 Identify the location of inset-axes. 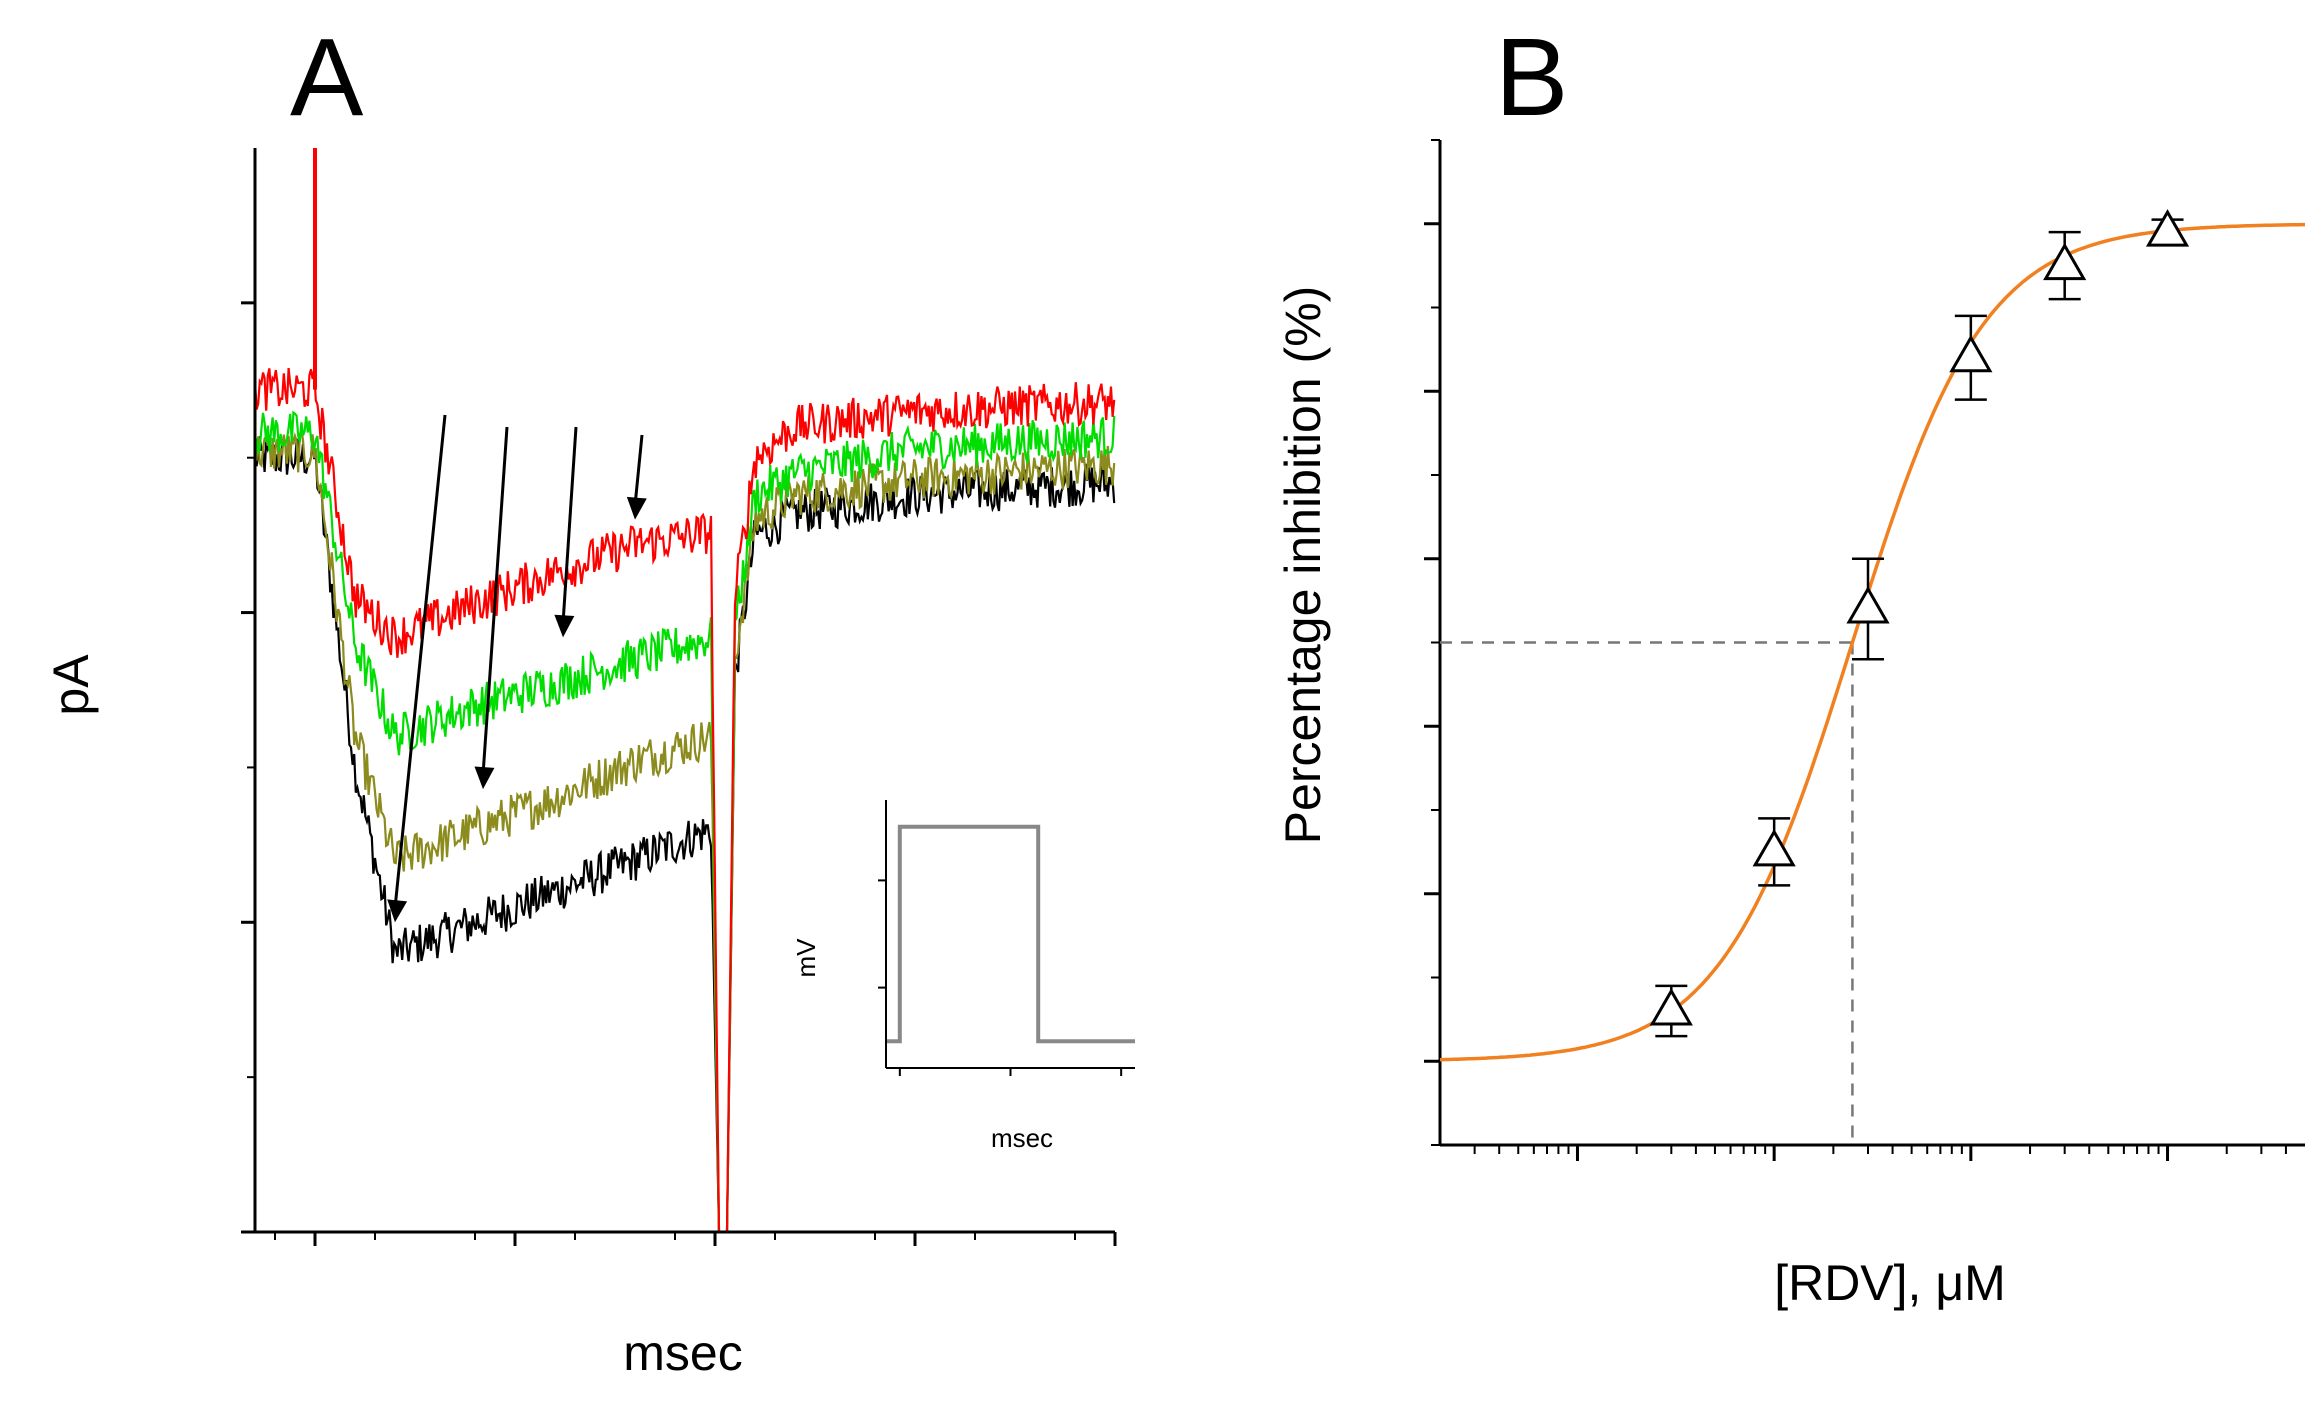
(1006, 938).